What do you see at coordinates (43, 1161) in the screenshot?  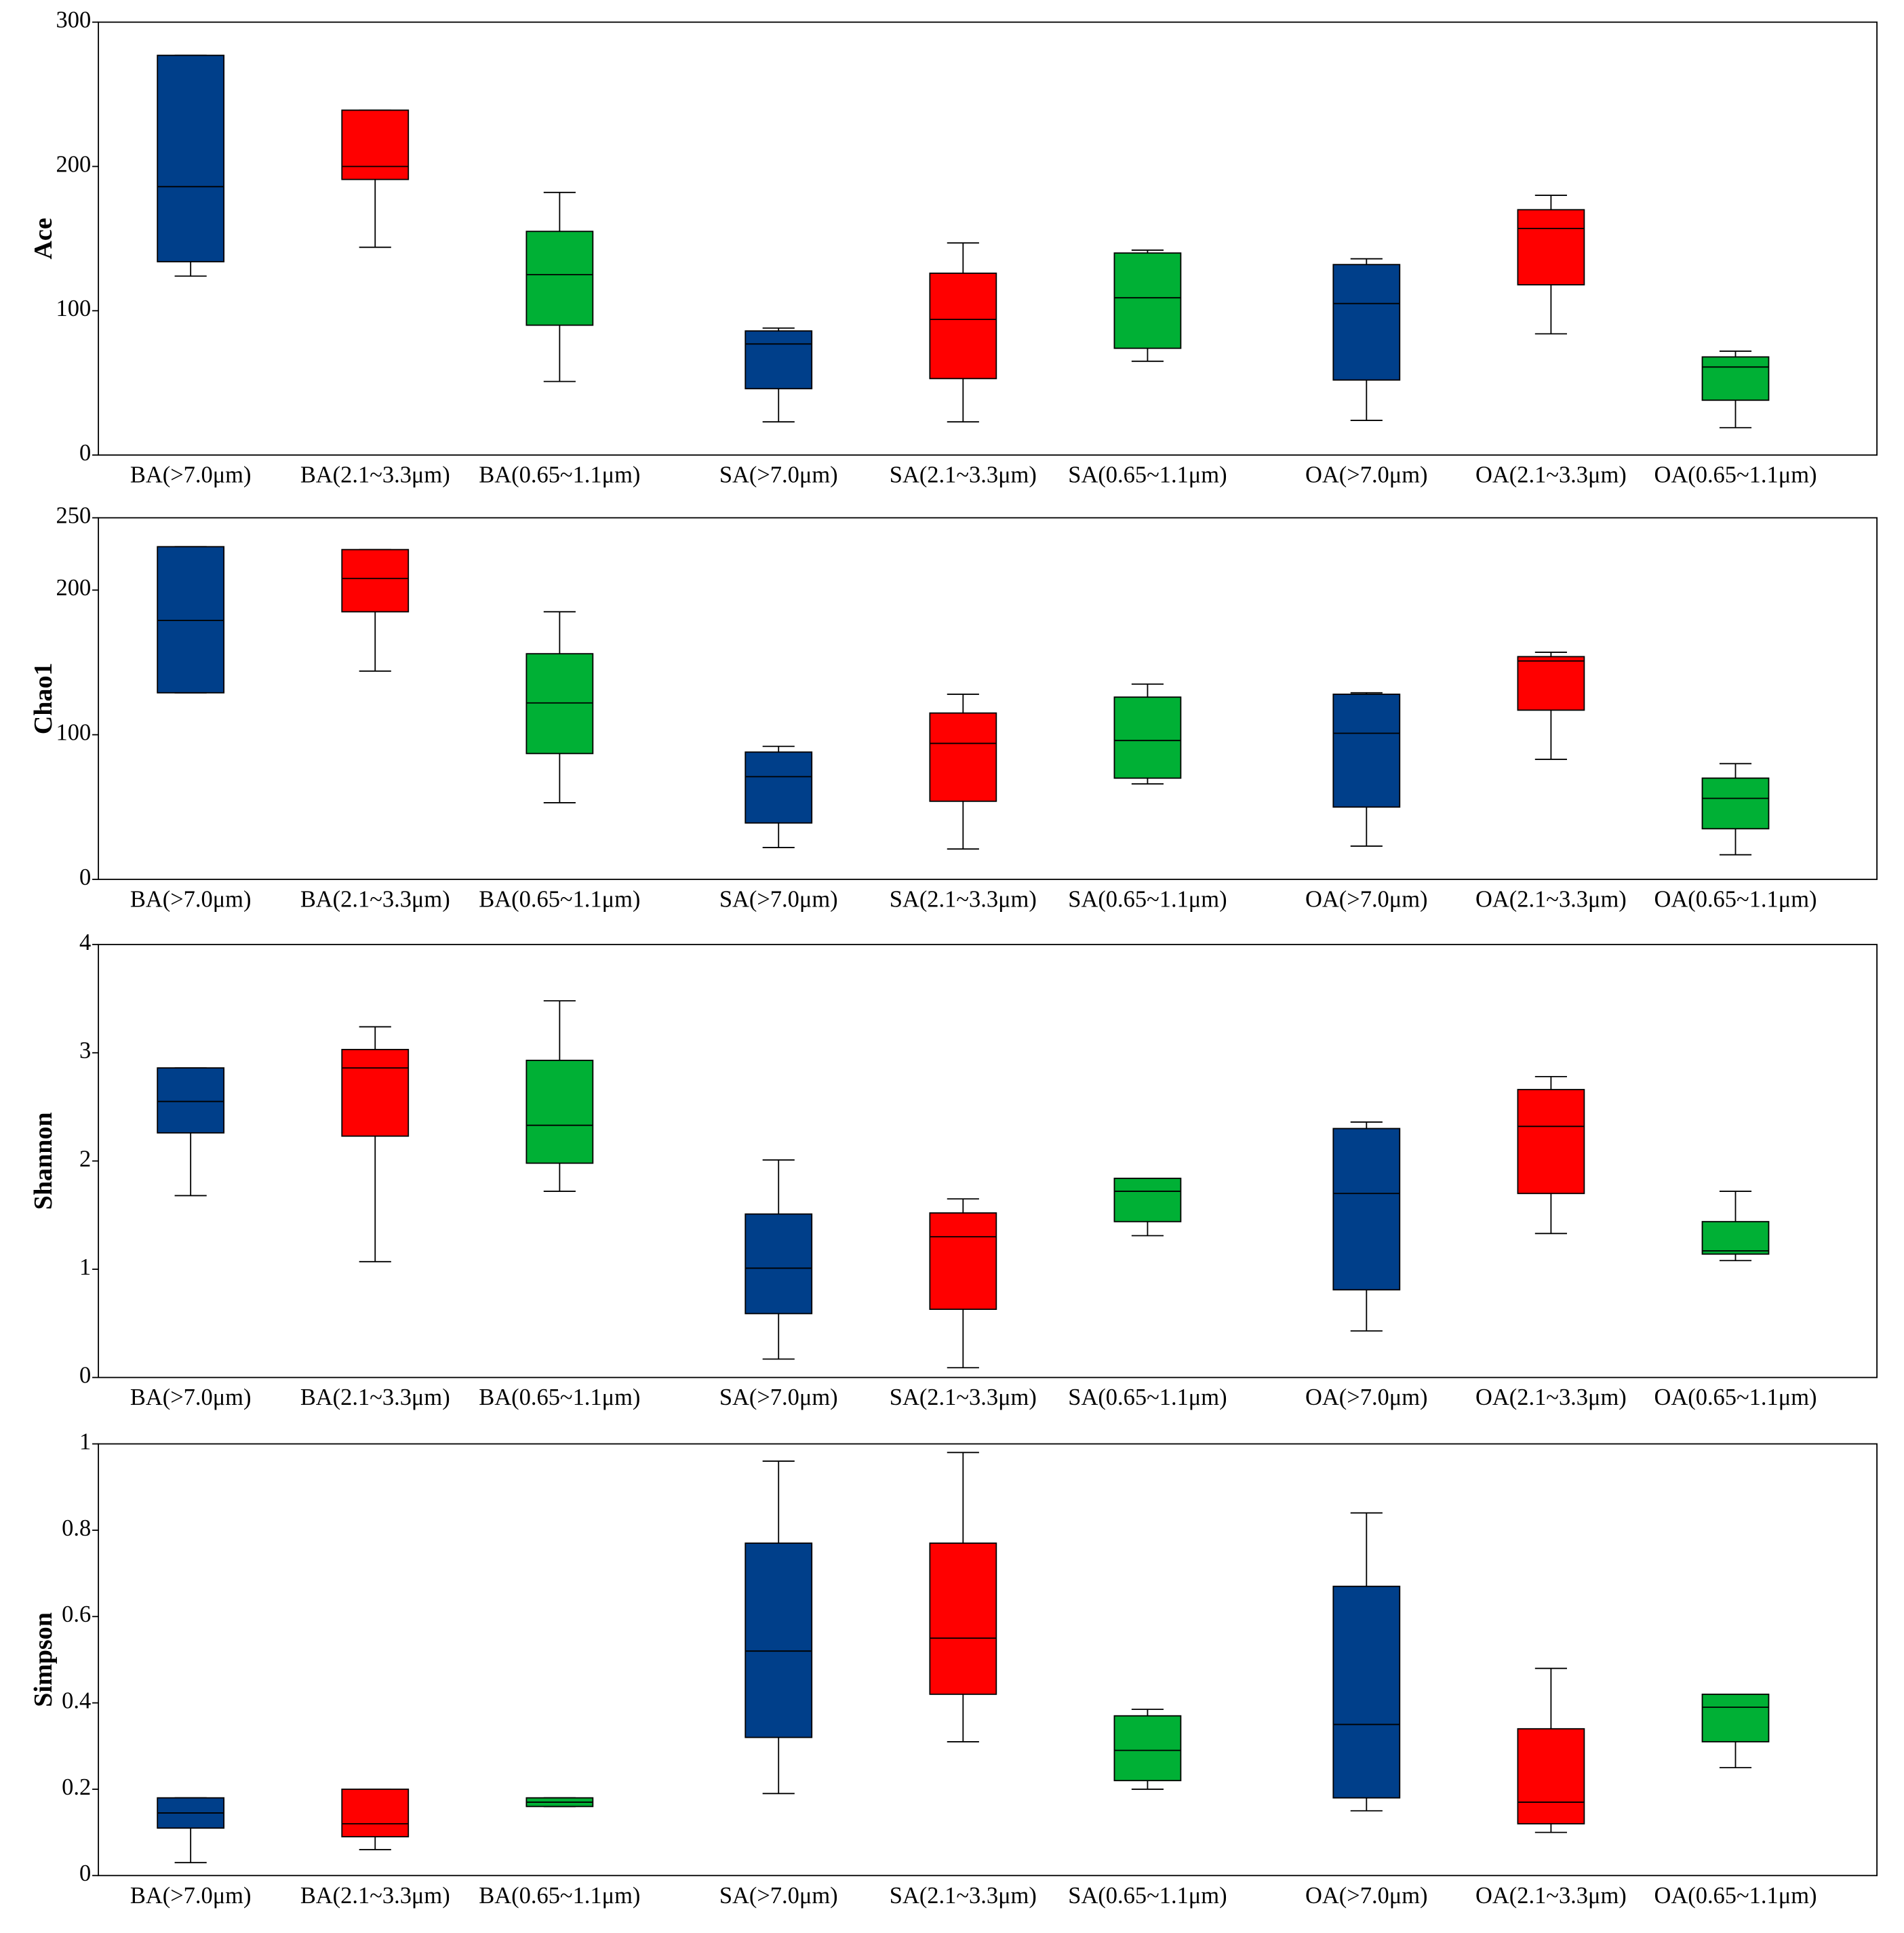 I see `y-axis-label: Shannon` at bounding box center [43, 1161].